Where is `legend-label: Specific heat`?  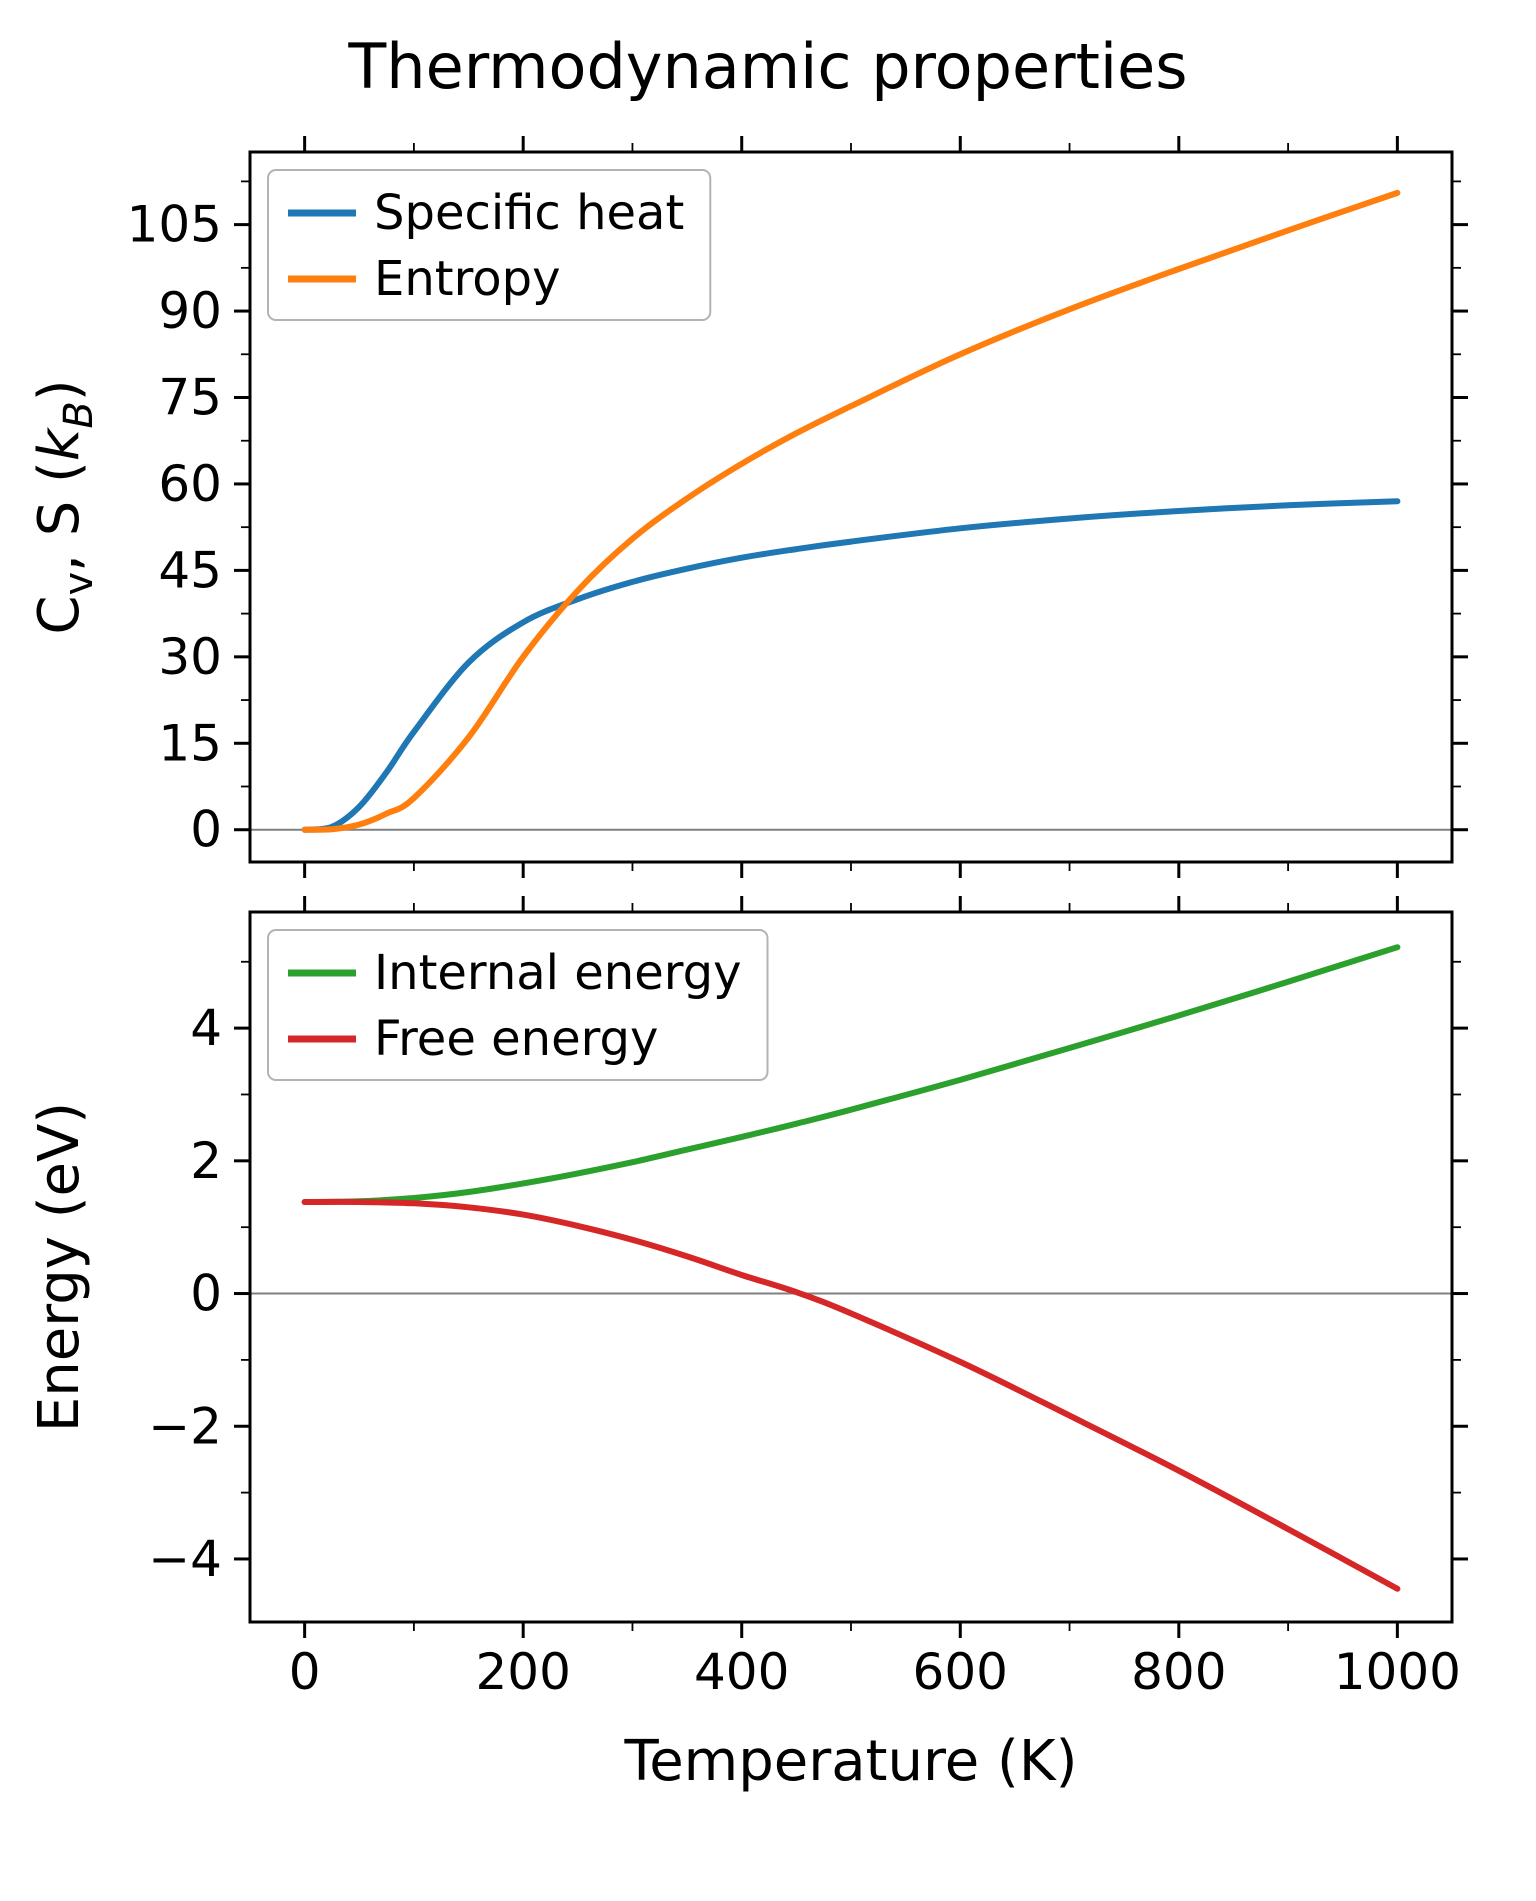 legend-label: Specific heat is located at coordinates (529, 213).